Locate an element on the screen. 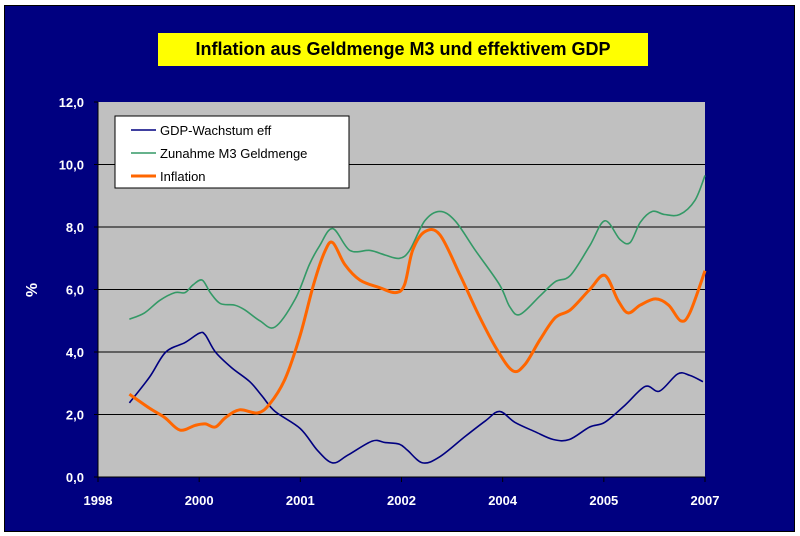 The height and width of the screenshot is (536, 800). x-tick-label: 1998 is located at coordinates (98, 500).